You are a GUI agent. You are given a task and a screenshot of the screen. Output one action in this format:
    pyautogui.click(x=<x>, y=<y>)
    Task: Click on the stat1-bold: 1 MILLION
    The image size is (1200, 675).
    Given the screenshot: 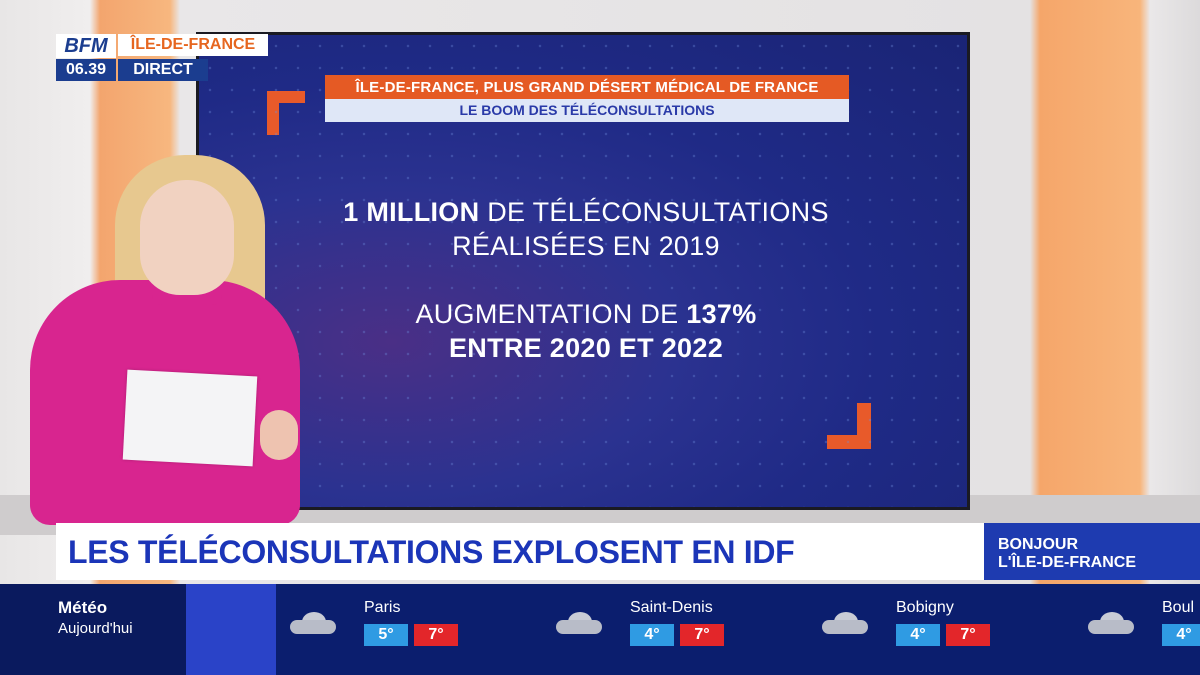 What is the action you would take?
    pyautogui.click(x=411, y=212)
    